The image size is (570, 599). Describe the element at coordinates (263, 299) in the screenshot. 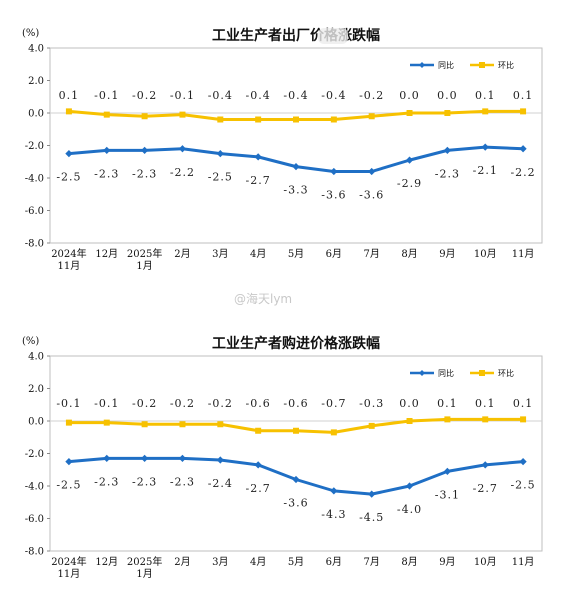

I see `watermark: @海天lym` at that location.